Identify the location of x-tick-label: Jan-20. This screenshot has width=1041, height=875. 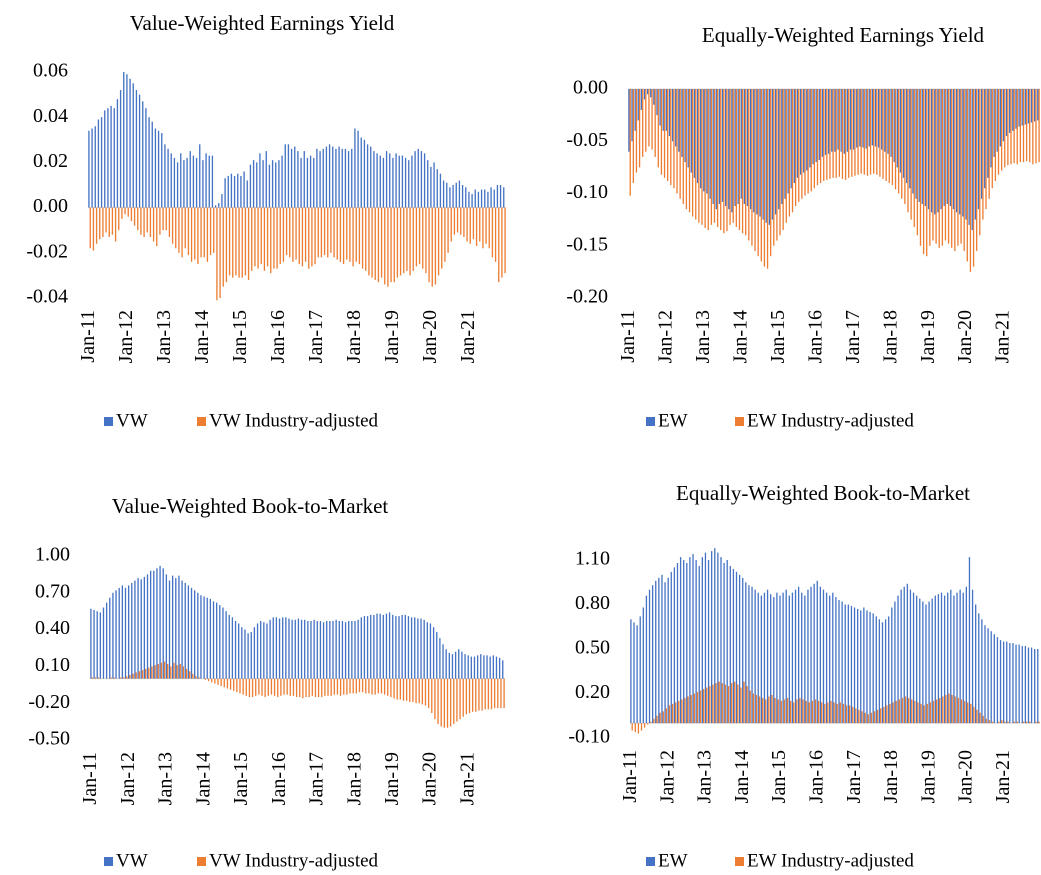
(965, 336).